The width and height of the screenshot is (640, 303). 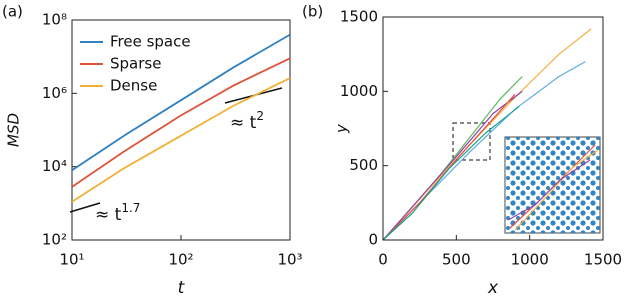 What do you see at coordinates (260, 116) in the screenshot?
I see `annotation-exponent: 2` at bounding box center [260, 116].